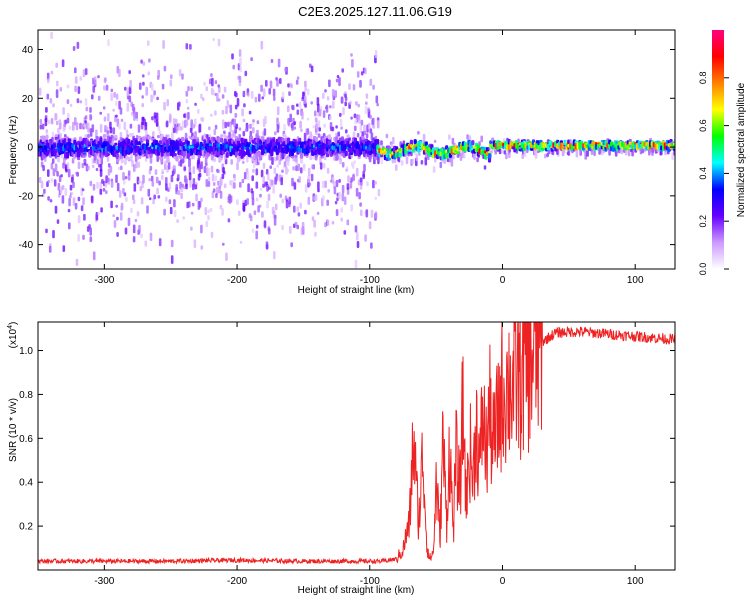  I want to click on colorbar-tick-label: 0.0, so click(703, 269).